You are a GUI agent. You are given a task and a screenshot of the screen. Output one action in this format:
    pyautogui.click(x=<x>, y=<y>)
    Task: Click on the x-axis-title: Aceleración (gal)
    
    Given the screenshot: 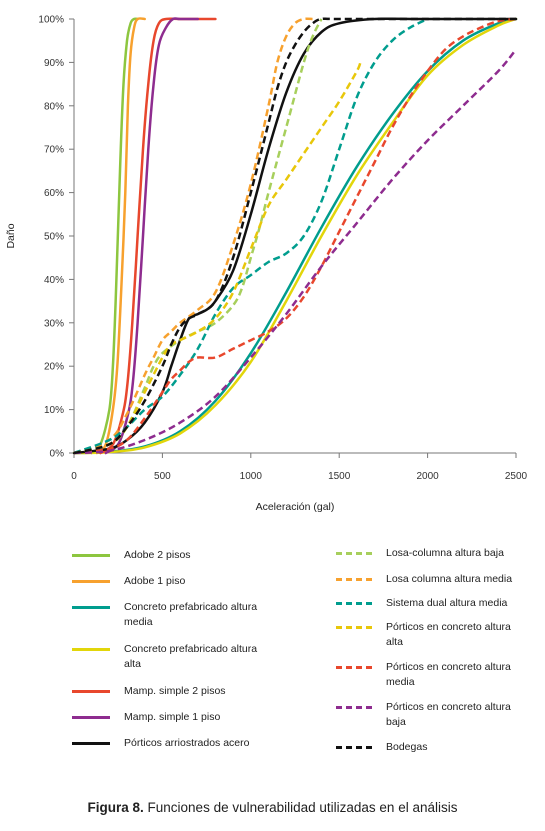 What is the action you would take?
    pyautogui.click(x=295, y=507)
    